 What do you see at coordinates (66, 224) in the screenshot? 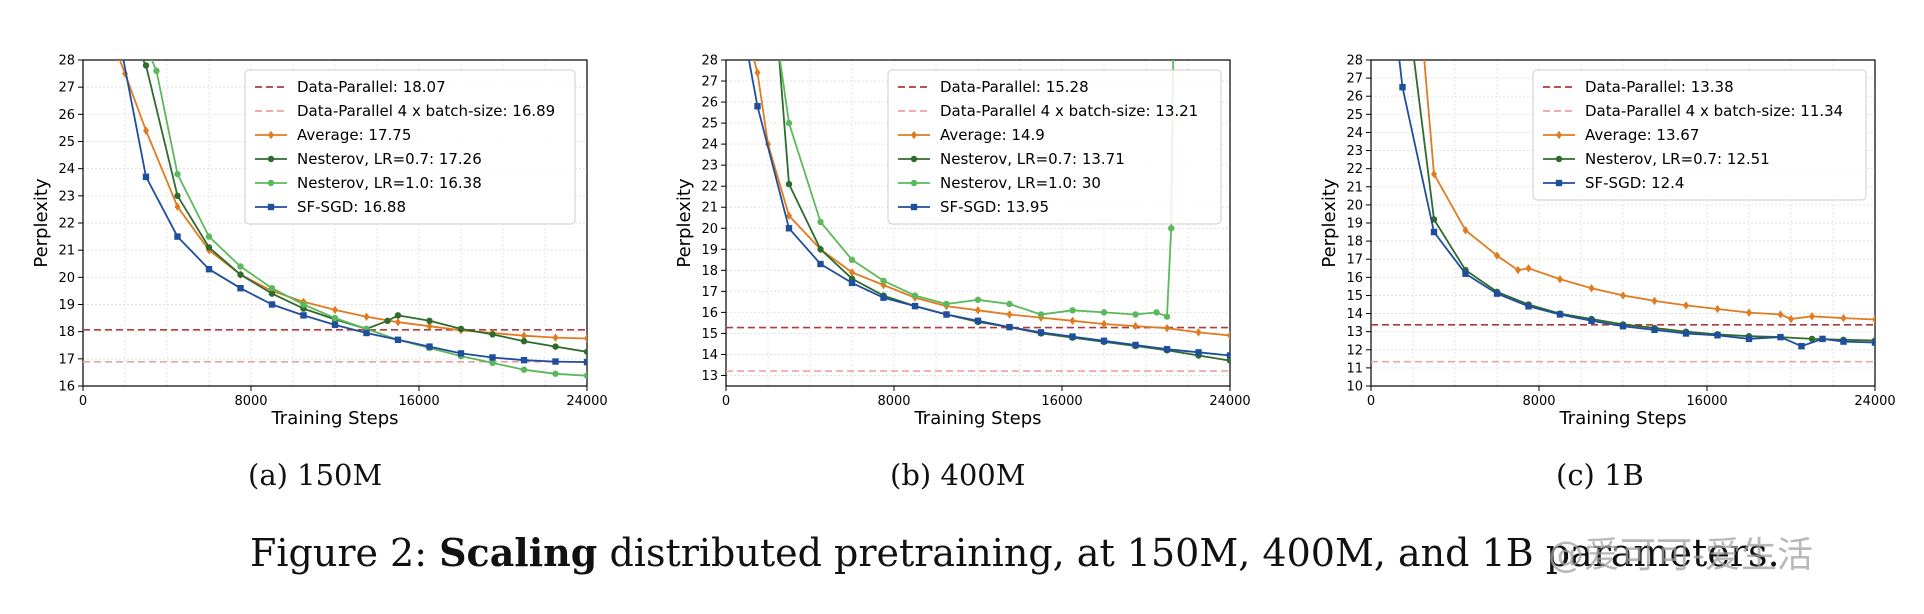
I see `y-tick-label: 22` at bounding box center [66, 224].